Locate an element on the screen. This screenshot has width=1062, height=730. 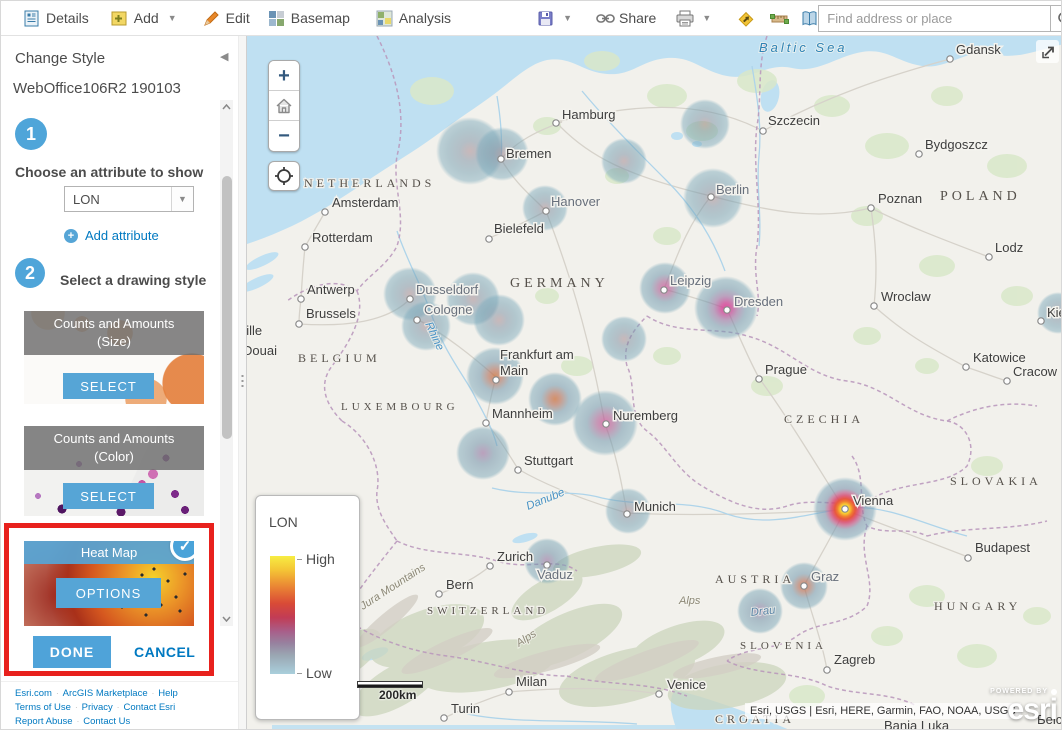
panel-scrollbar is located at coordinates (226, 363).